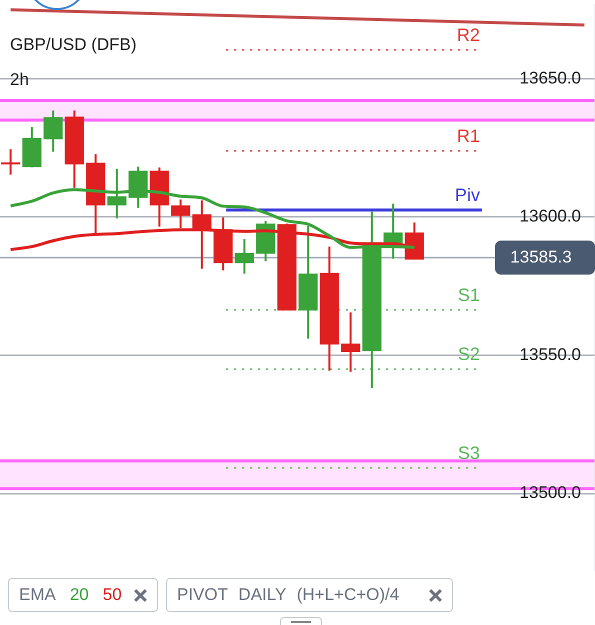 The height and width of the screenshot is (625, 595). I want to click on text: 20, so click(79, 595).